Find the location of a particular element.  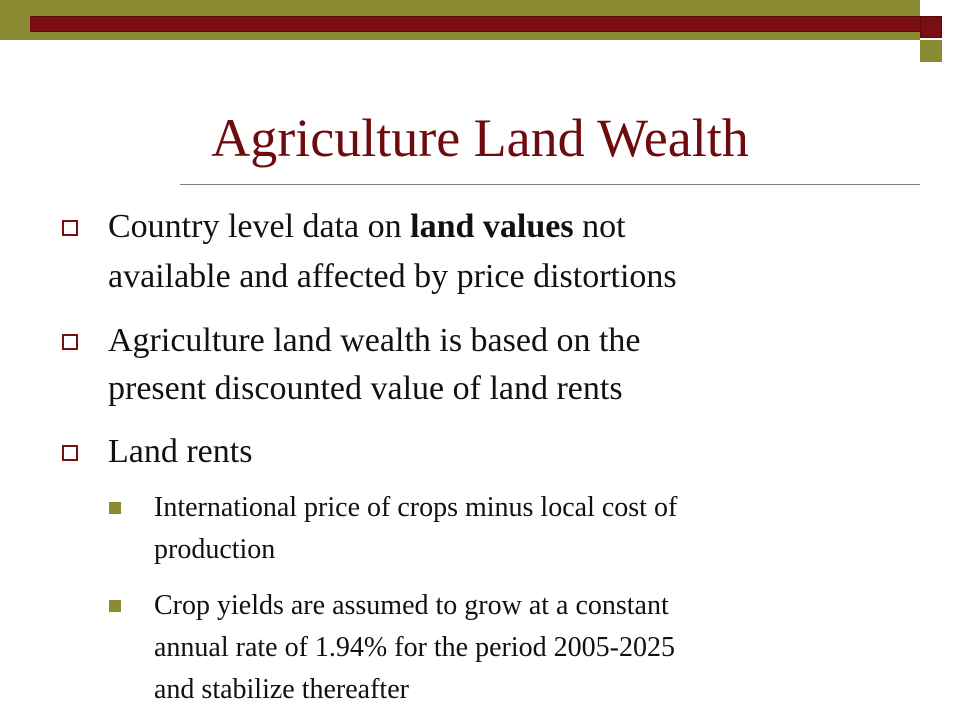

bullet-2-line-2: present discounted value of land rents is located at coordinates (365, 388).